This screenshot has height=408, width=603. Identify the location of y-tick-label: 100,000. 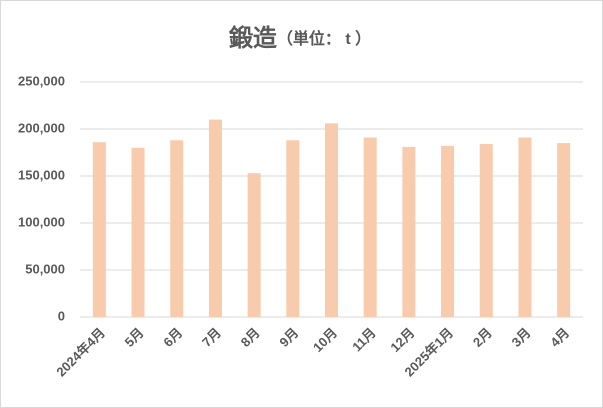
(41, 221).